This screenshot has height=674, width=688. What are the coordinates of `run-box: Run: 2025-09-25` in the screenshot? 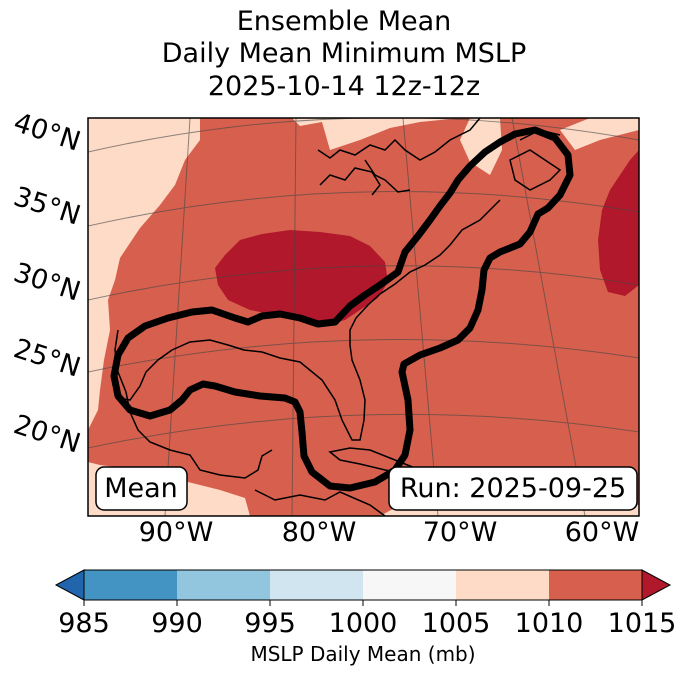 It's located at (513, 488).